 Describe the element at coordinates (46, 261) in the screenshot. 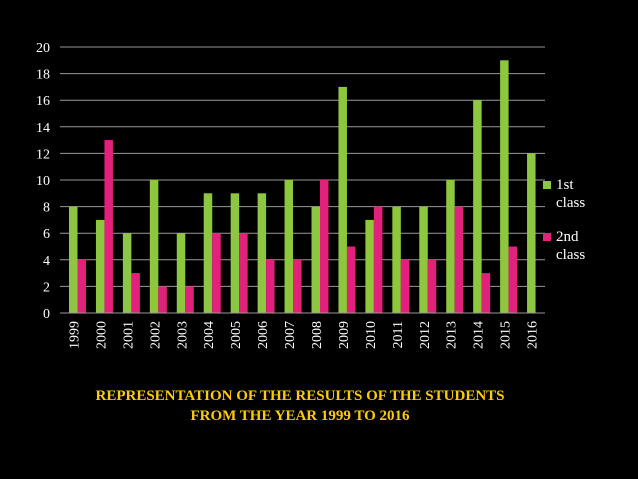

I see `y-tick-label: 4` at that location.